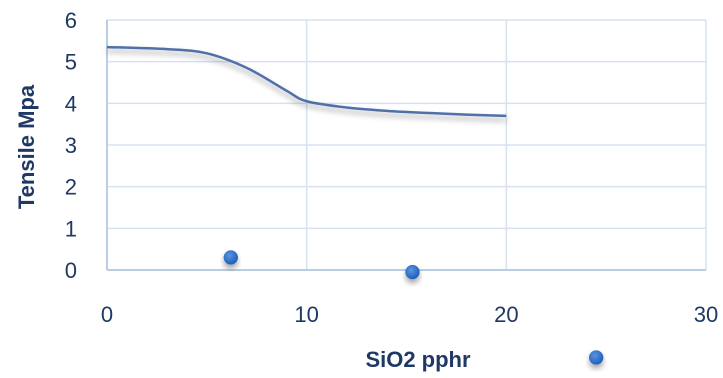  I want to click on y-tick-label: 5, so click(71, 62).